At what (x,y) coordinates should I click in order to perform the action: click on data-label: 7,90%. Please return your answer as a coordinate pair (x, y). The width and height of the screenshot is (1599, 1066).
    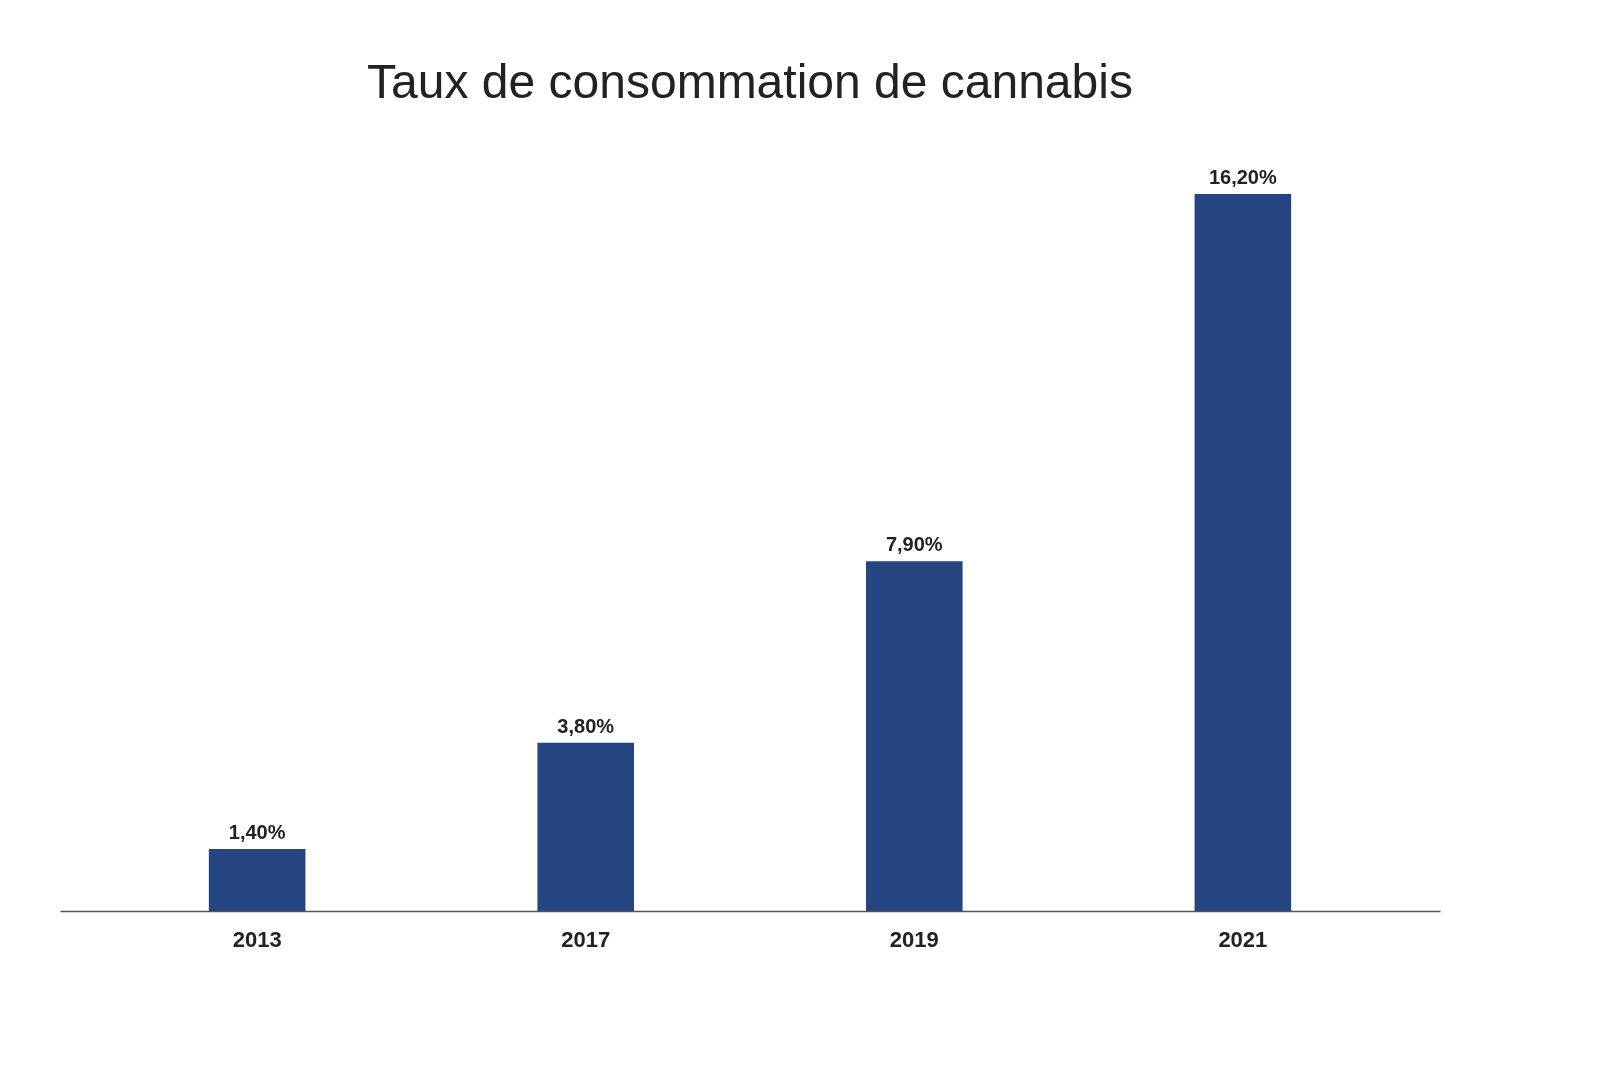
    Looking at the image, I should click on (914, 544).